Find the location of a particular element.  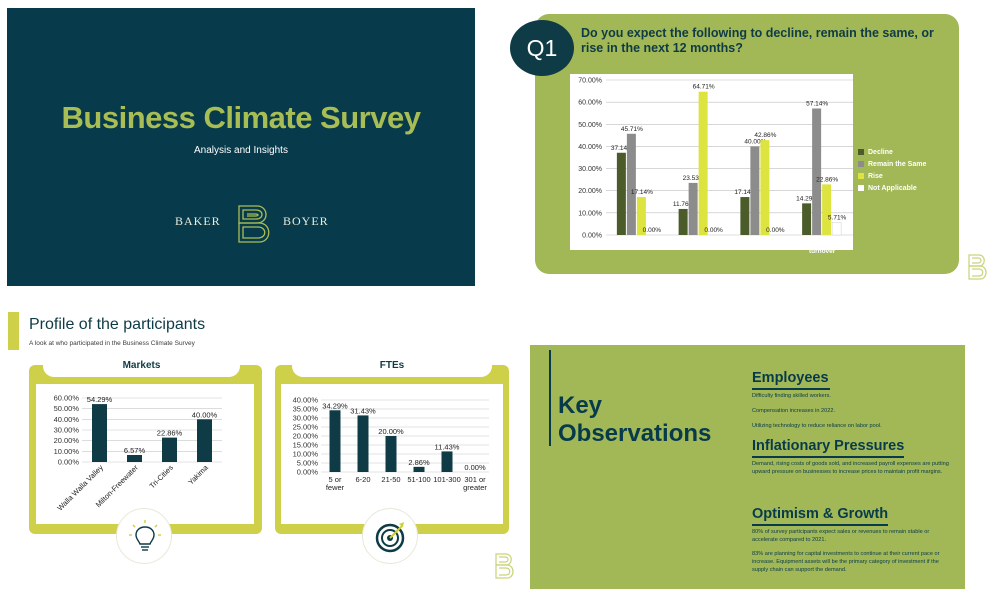

y-tick-label: 35.00% is located at coordinates (306, 409).